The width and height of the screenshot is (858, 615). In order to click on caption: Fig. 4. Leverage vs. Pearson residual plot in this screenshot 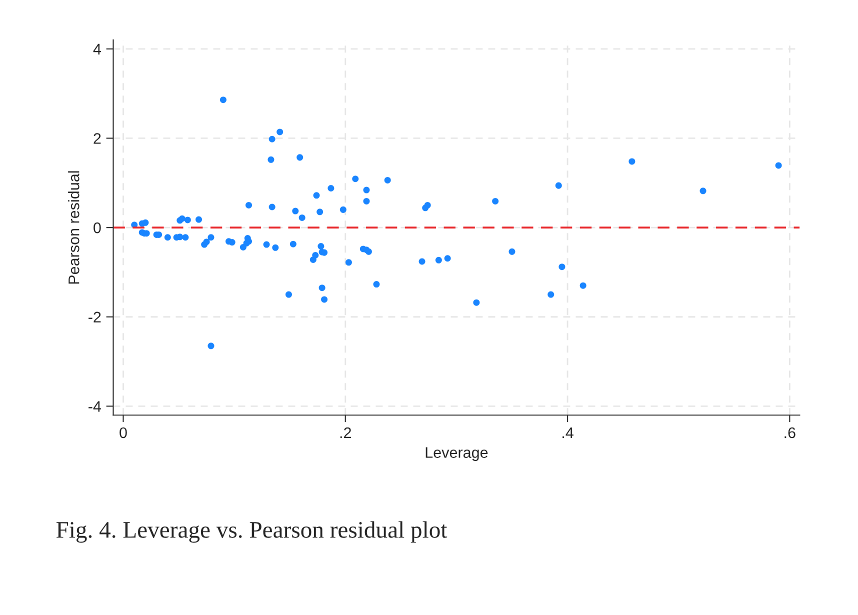, I will do `click(252, 532)`.